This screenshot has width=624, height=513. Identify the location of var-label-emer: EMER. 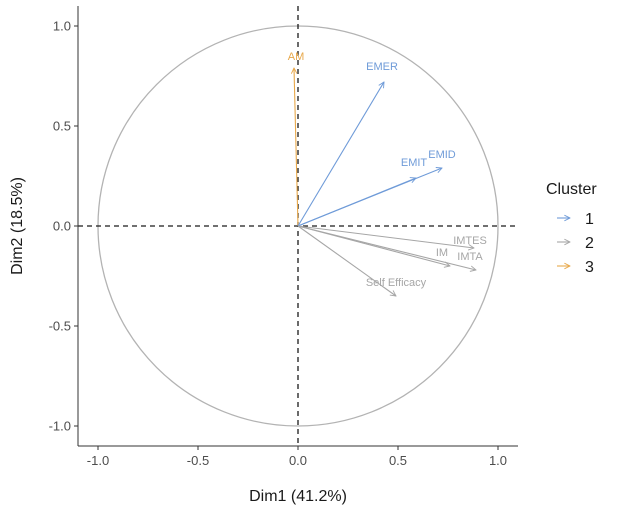
(382, 67).